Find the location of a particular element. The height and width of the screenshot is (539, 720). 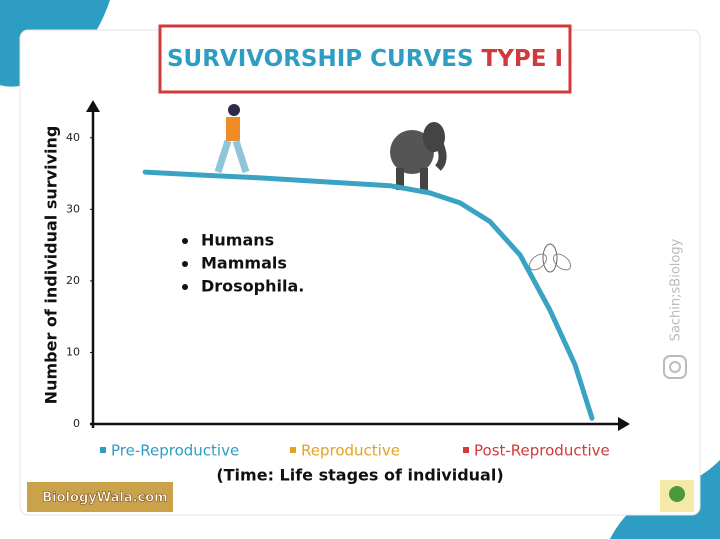

y-axis-label: Number of individual surviving is located at coordinates (51, 265).